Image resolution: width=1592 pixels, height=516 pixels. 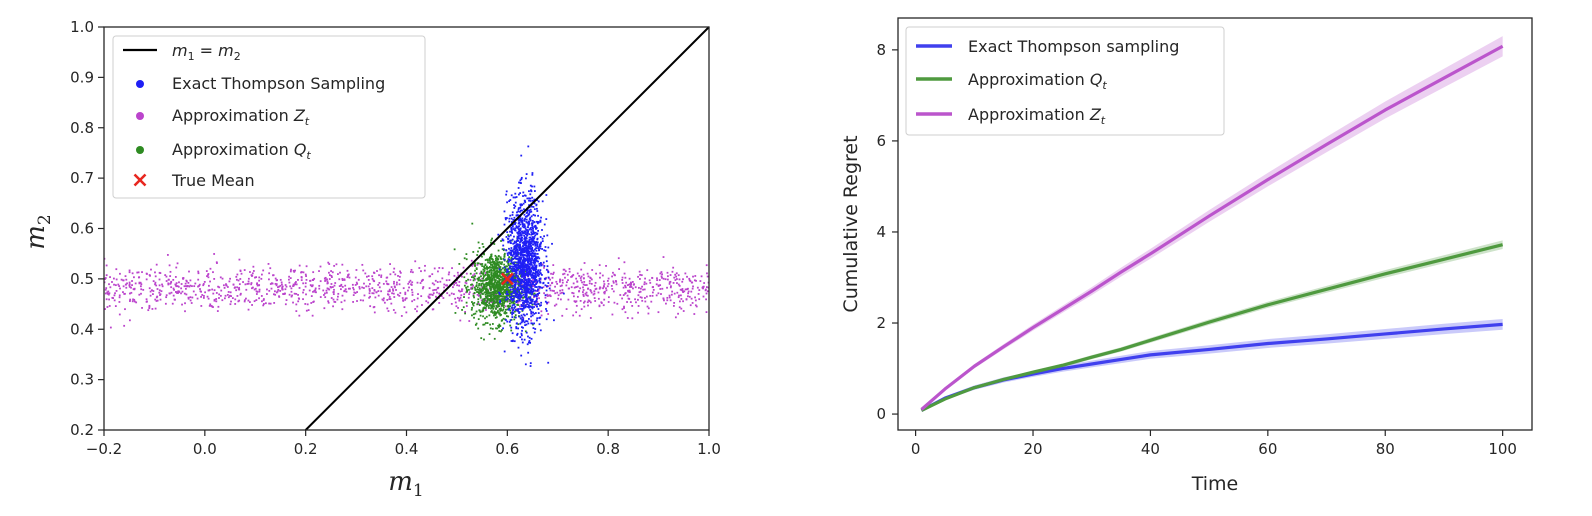 I want to click on left-y-tick-label: 0.4, so click(x=82, y=329).